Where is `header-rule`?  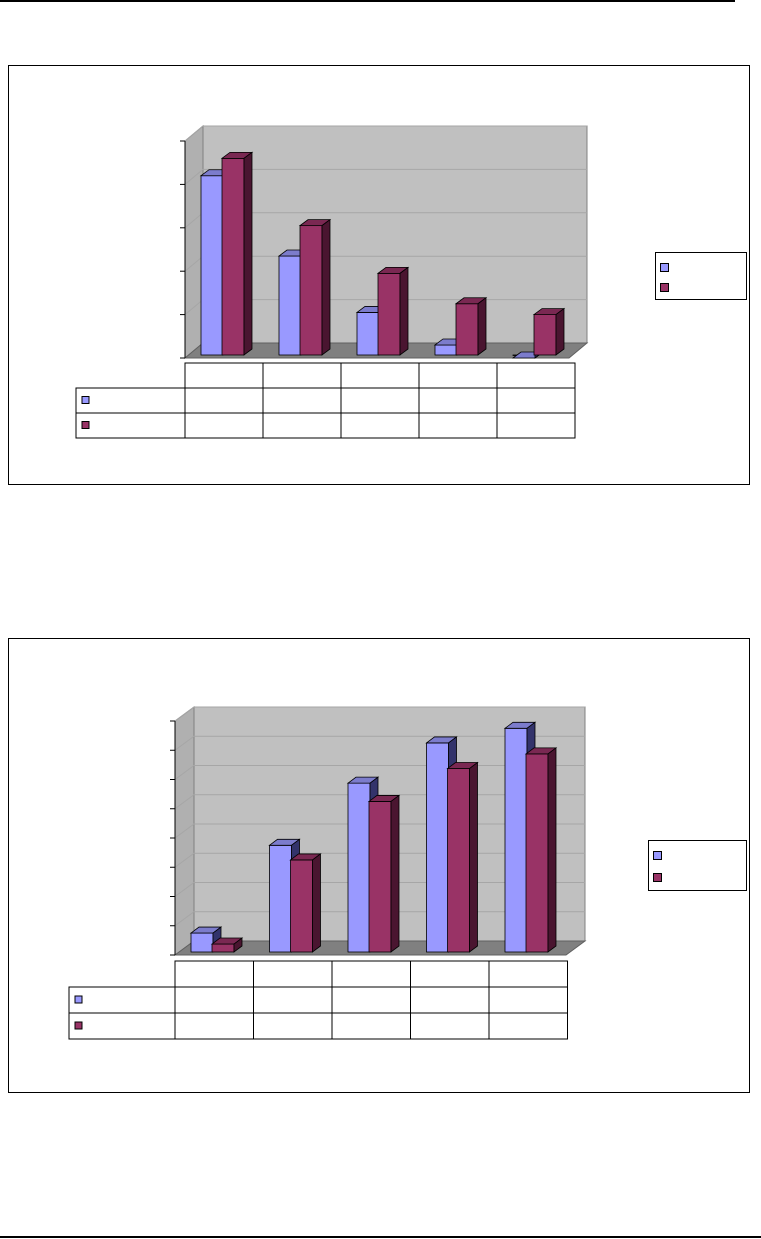 header-rule is located at coordinates (367, 1).